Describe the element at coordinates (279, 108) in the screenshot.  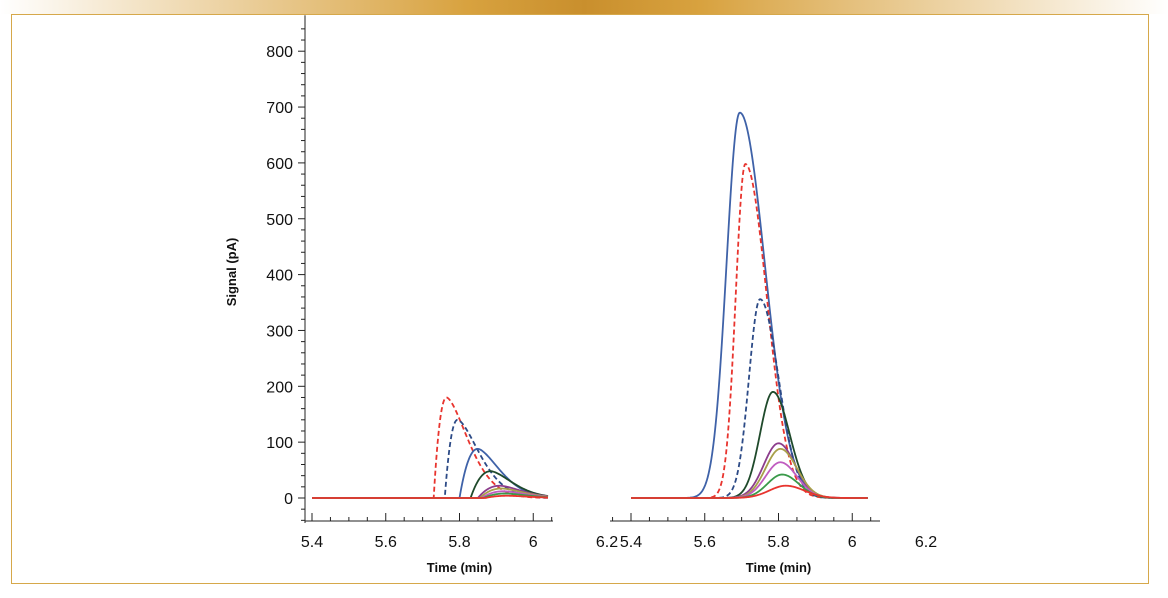
I see `y-tick-label: 700` at that location.